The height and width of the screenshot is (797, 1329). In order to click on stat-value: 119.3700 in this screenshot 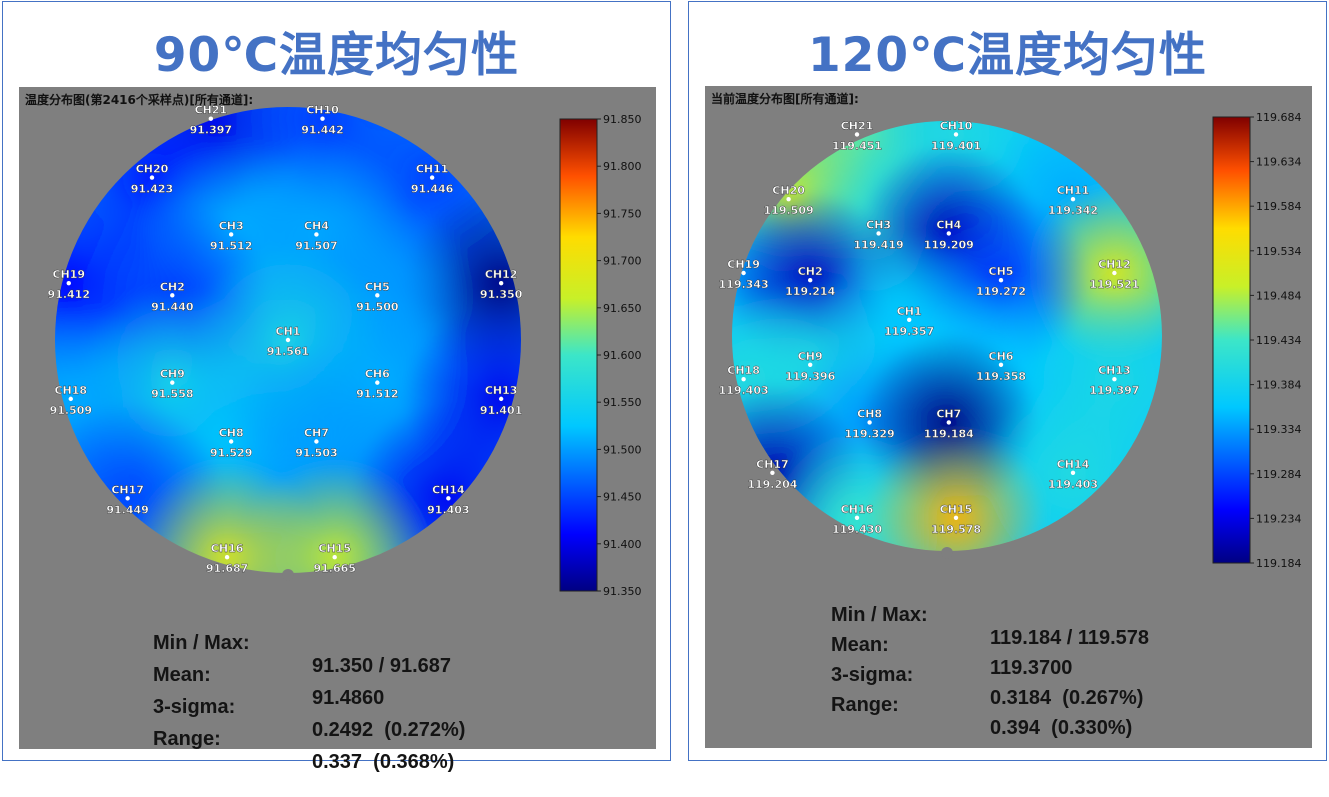, I will do `click(1031, 668)`.